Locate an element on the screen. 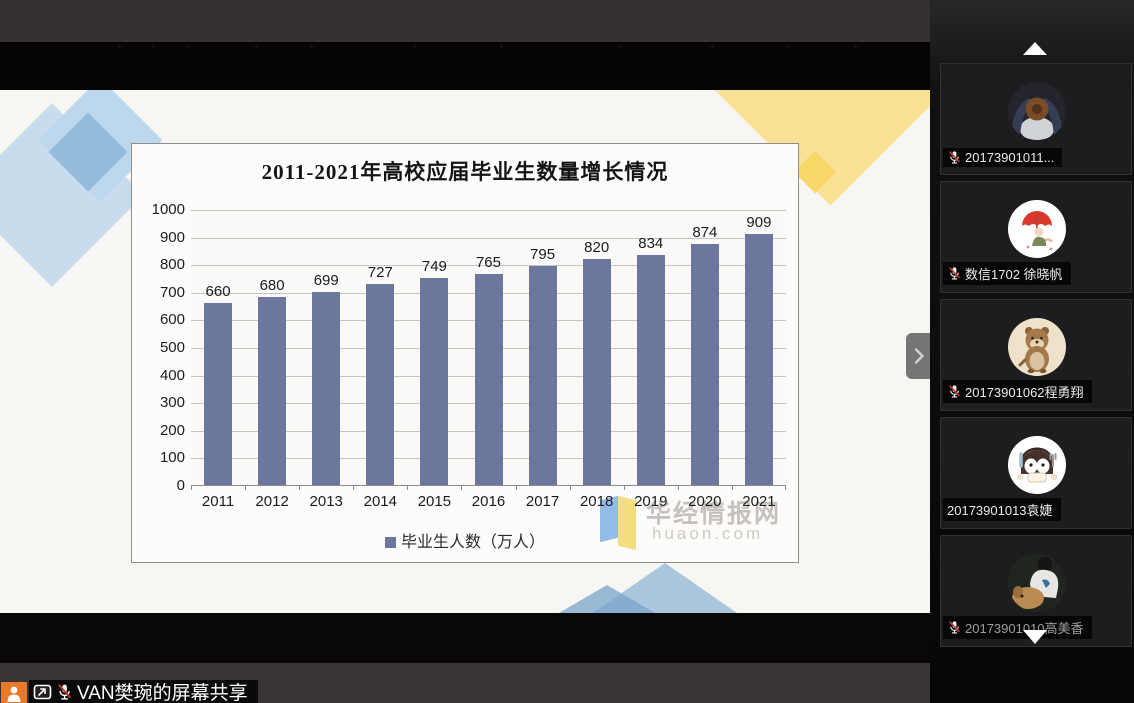 Image resolution: width=1134 pixels, height=703 pixels. bar-value-label: 874 is located at coordinates (705, 232).